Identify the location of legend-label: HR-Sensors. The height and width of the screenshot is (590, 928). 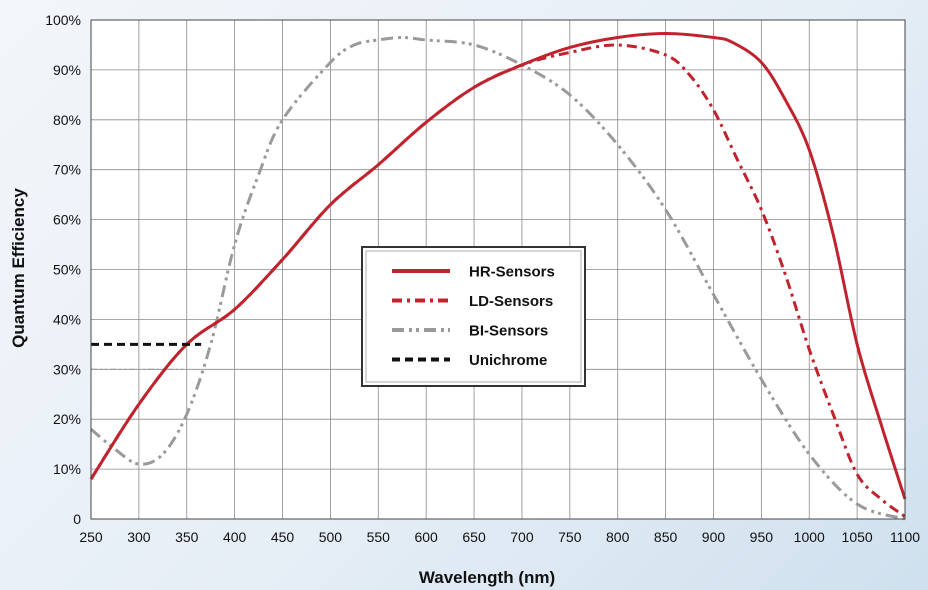
(512, 272).